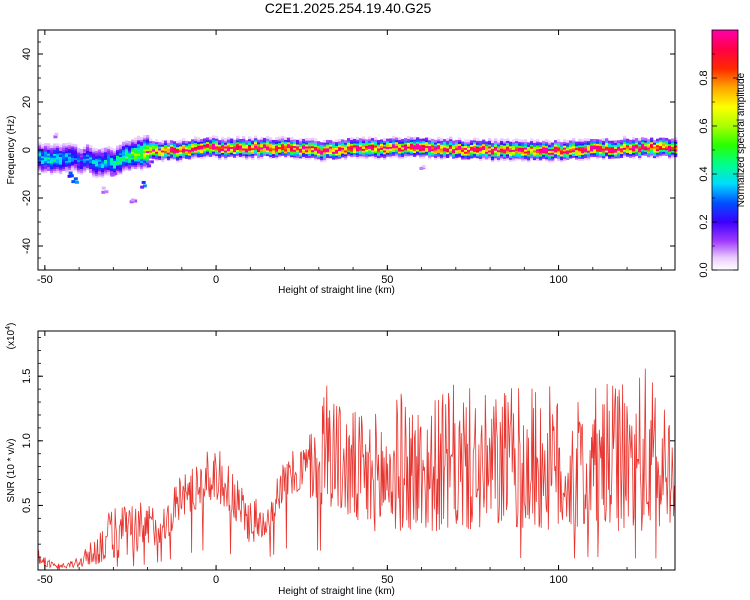 The height and width of the screenshot is (600, 750). Describe the element at coordinates (11, 150) in the screenshot. I see `spectrogram-y-axis-label: Frequency (Hz)` at that location.